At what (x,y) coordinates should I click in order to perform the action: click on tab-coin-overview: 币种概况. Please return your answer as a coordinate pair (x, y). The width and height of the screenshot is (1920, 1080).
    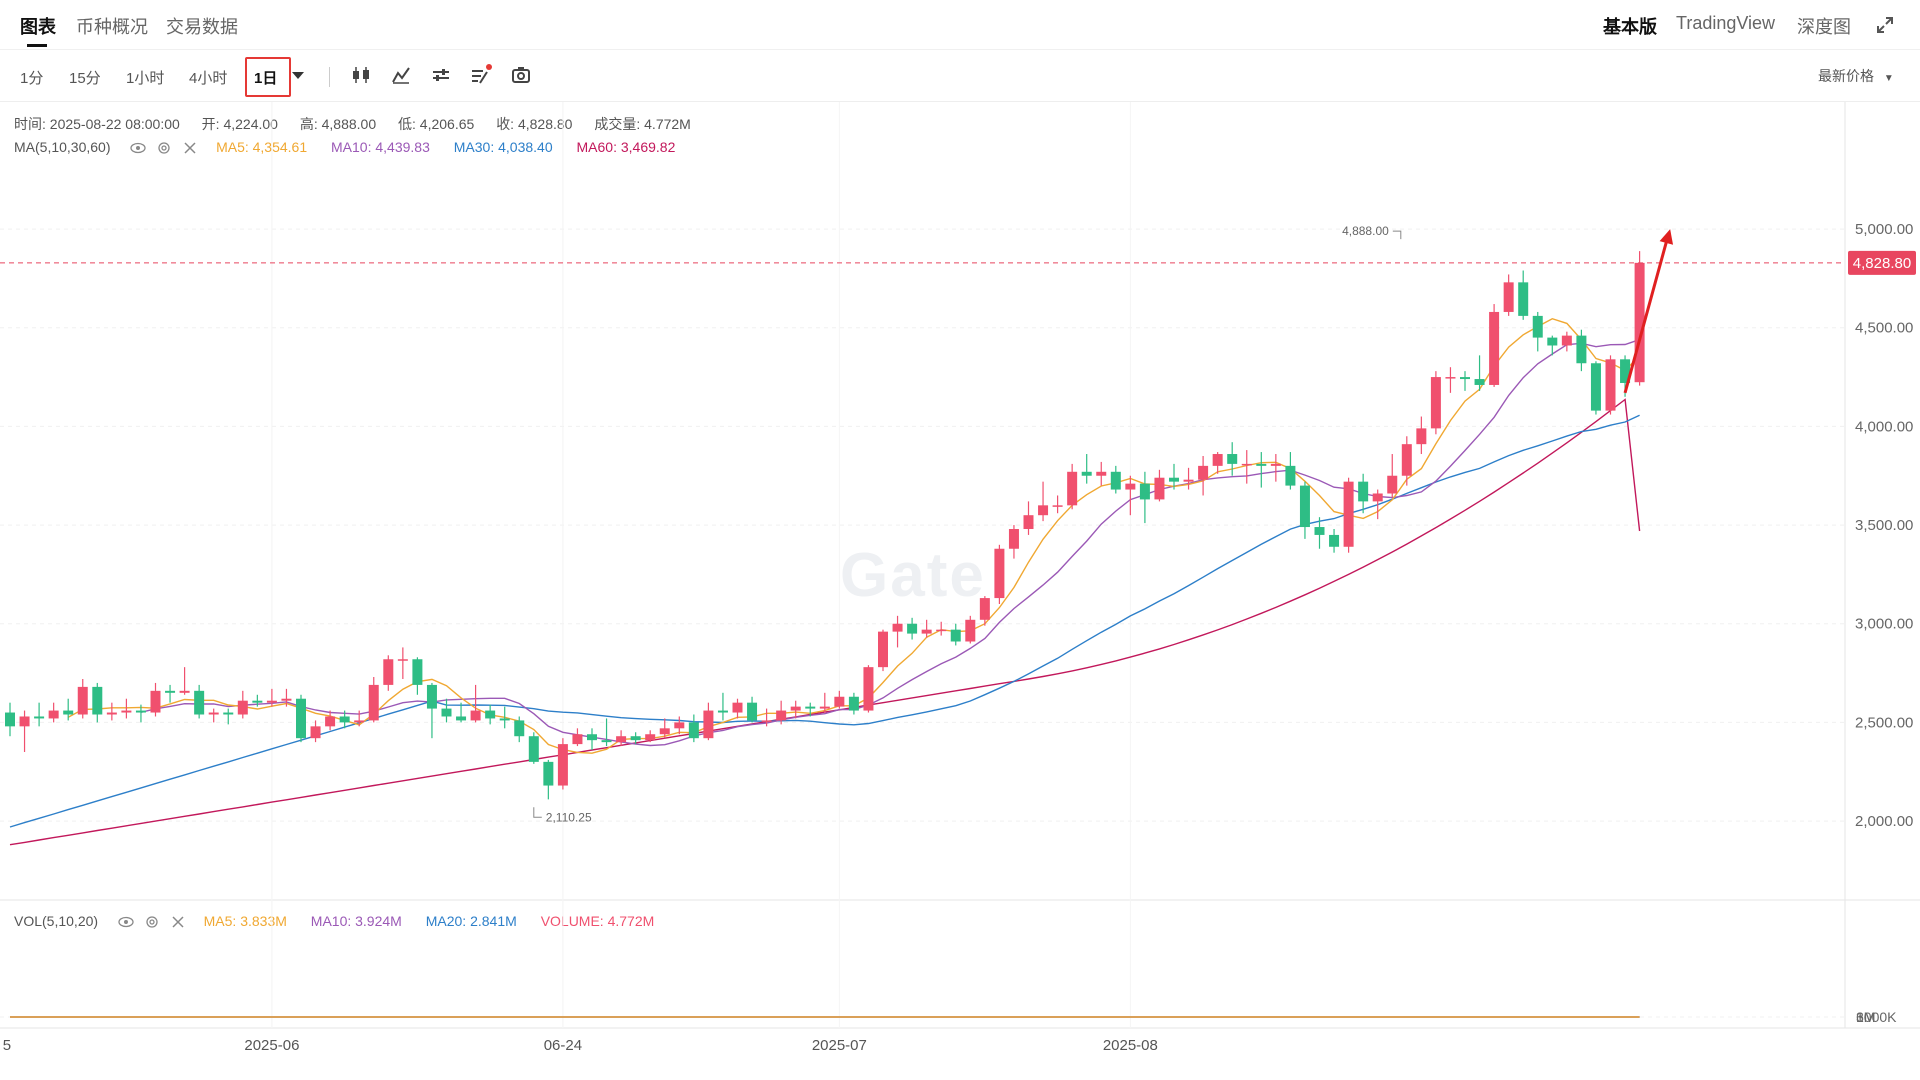
    Looking at the image, I should click on (112, 27).